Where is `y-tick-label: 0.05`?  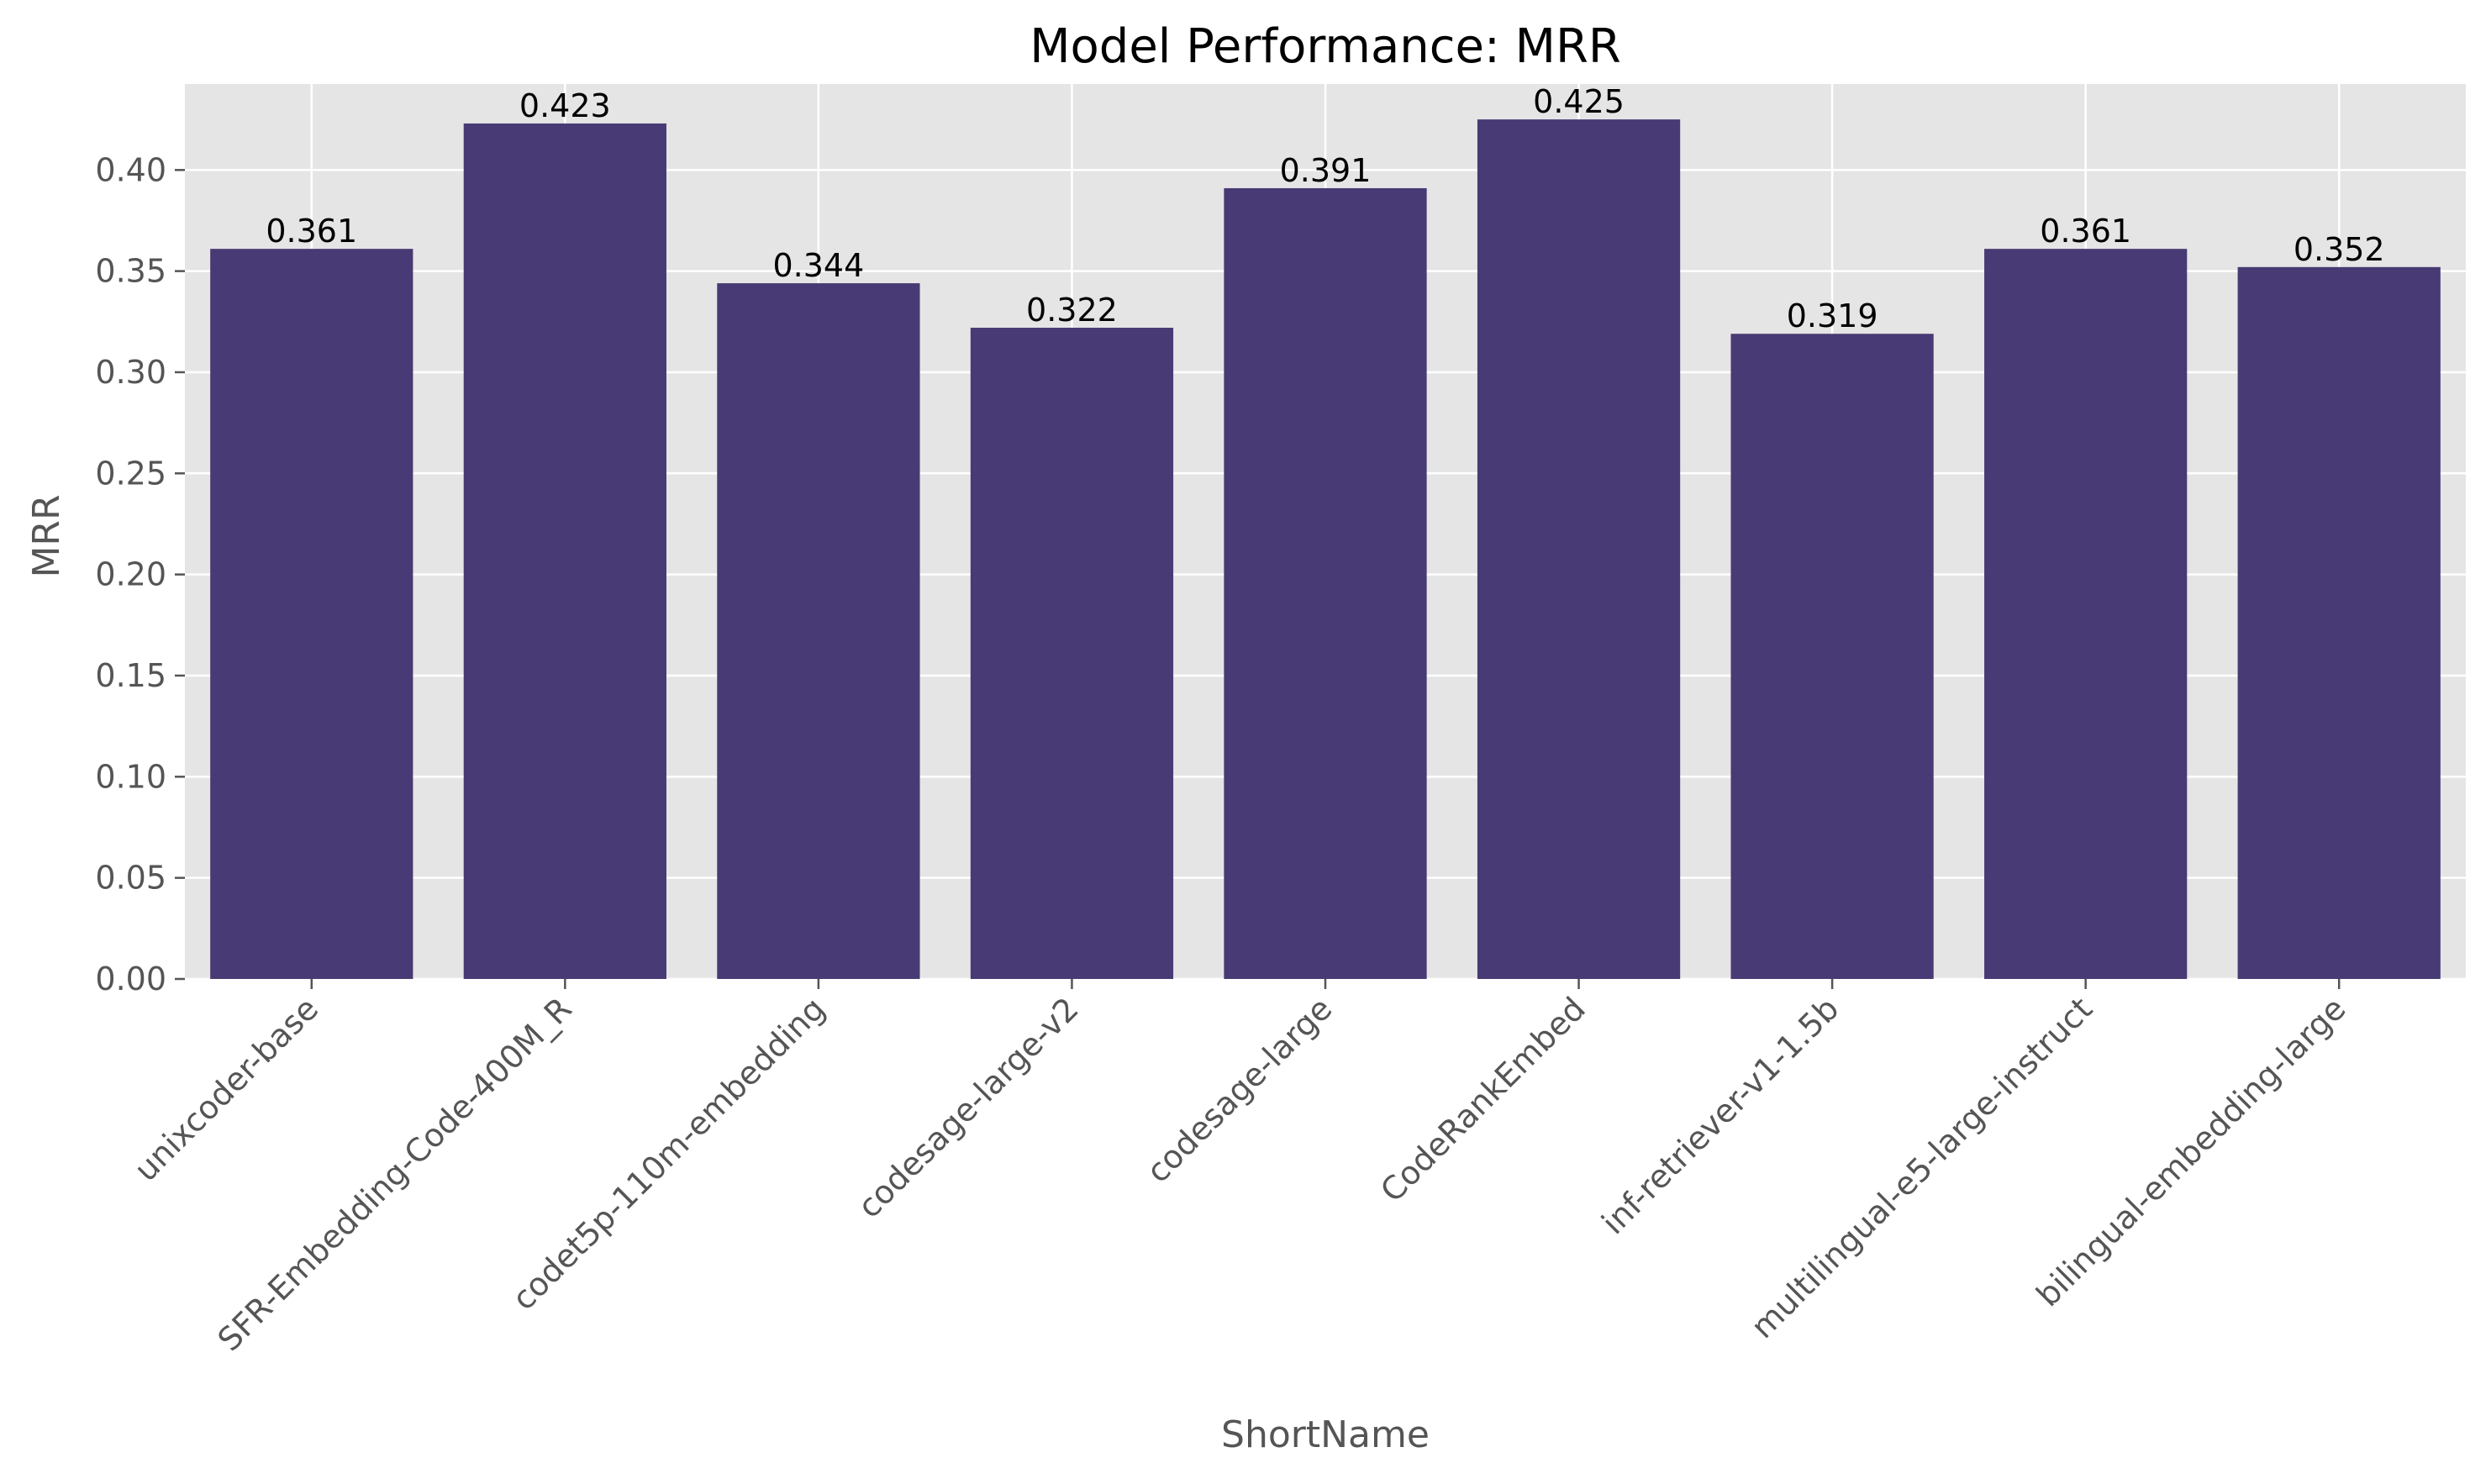
y-tick-label: 0.05 is located at coordinates (130, 879).